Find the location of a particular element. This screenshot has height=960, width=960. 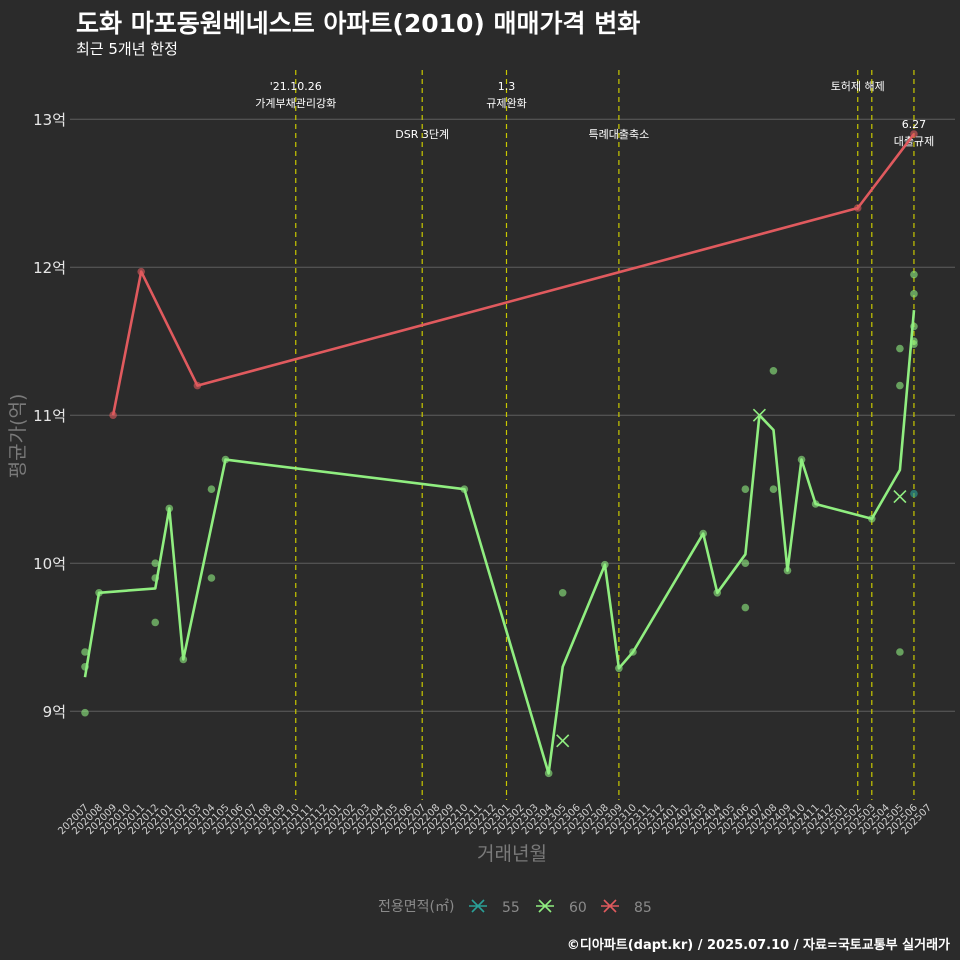

legend-label: 85 is located at coordinates (643, 908).